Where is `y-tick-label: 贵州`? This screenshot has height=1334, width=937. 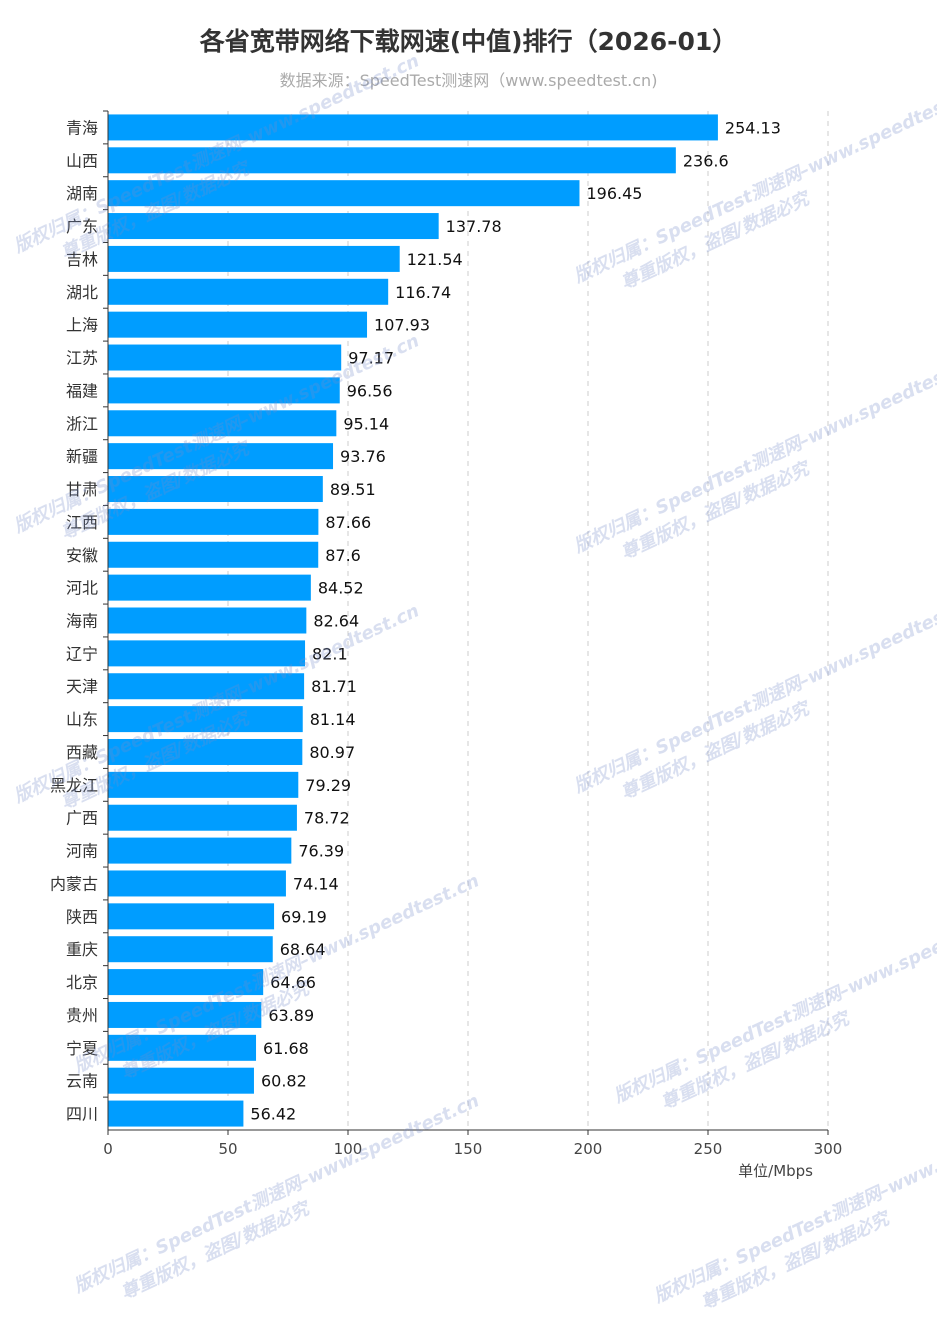
y-tick-label: 贵州 is located at coordinates (82, 1015).